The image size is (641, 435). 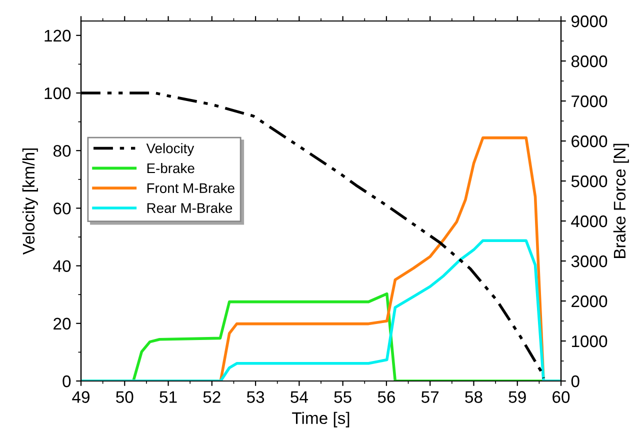 What do you see at coordinates (255, 397) in the screenshot?
I see `x-tick-label: 53` at bounding box center [255, 397].